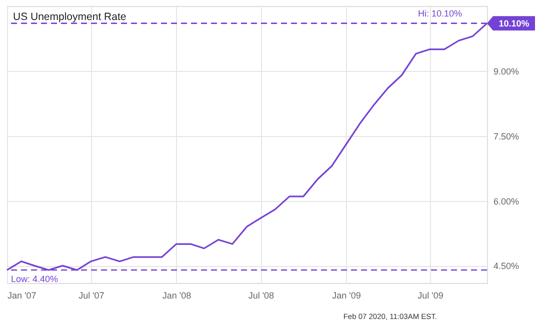  What do you see at coordinates (34, 279) in the screenshot?
I see `ref-line-label: Low: 4.40%` at bounding box center [34, 279].